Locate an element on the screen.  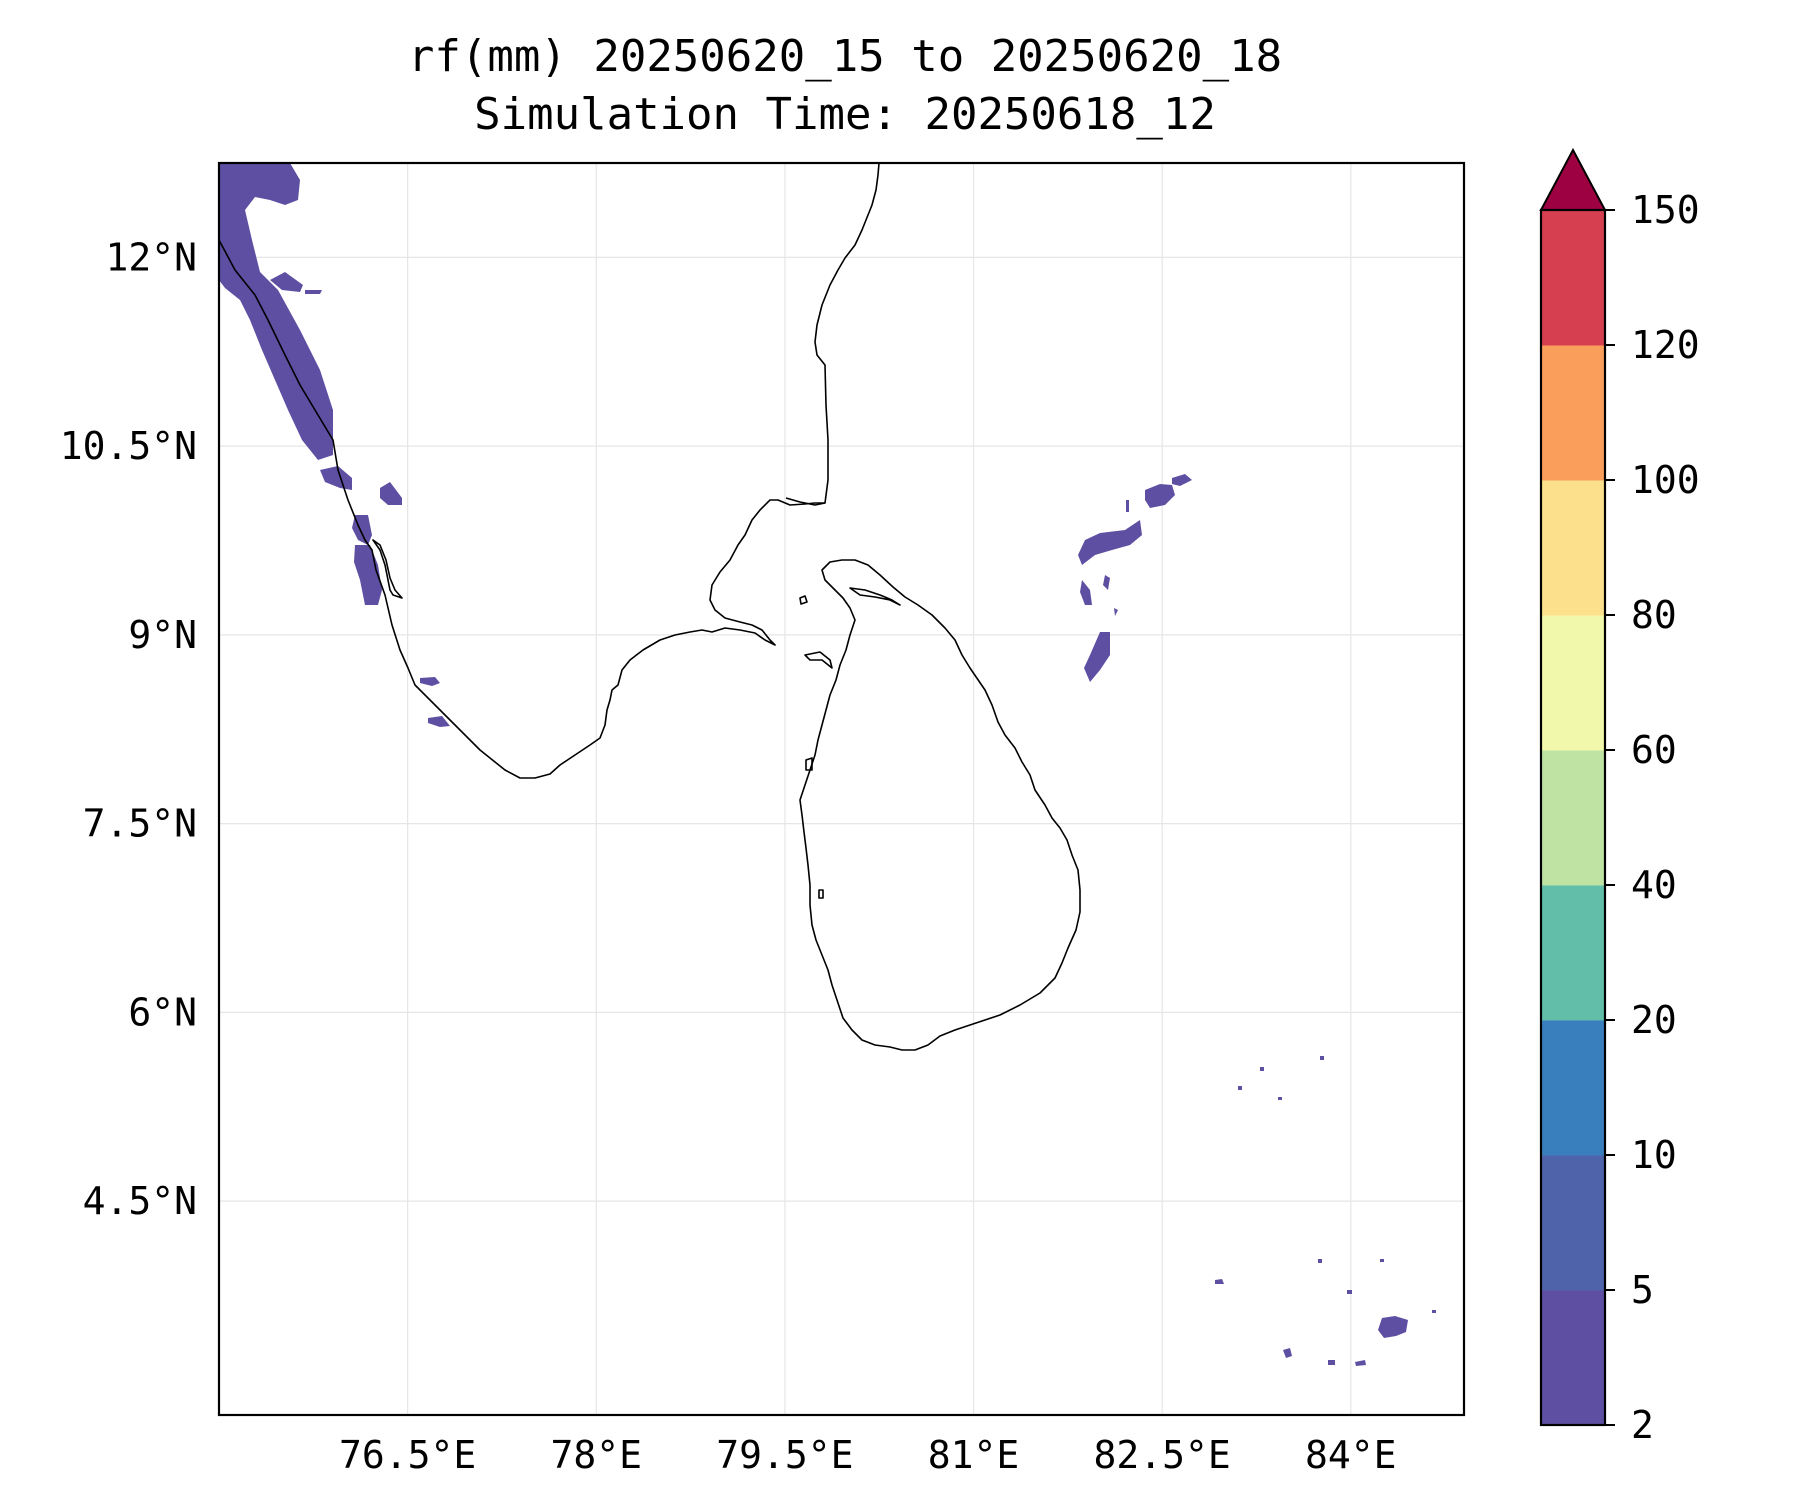
colorbar-tick-label: 40 is located at coordinates (1654, 885).